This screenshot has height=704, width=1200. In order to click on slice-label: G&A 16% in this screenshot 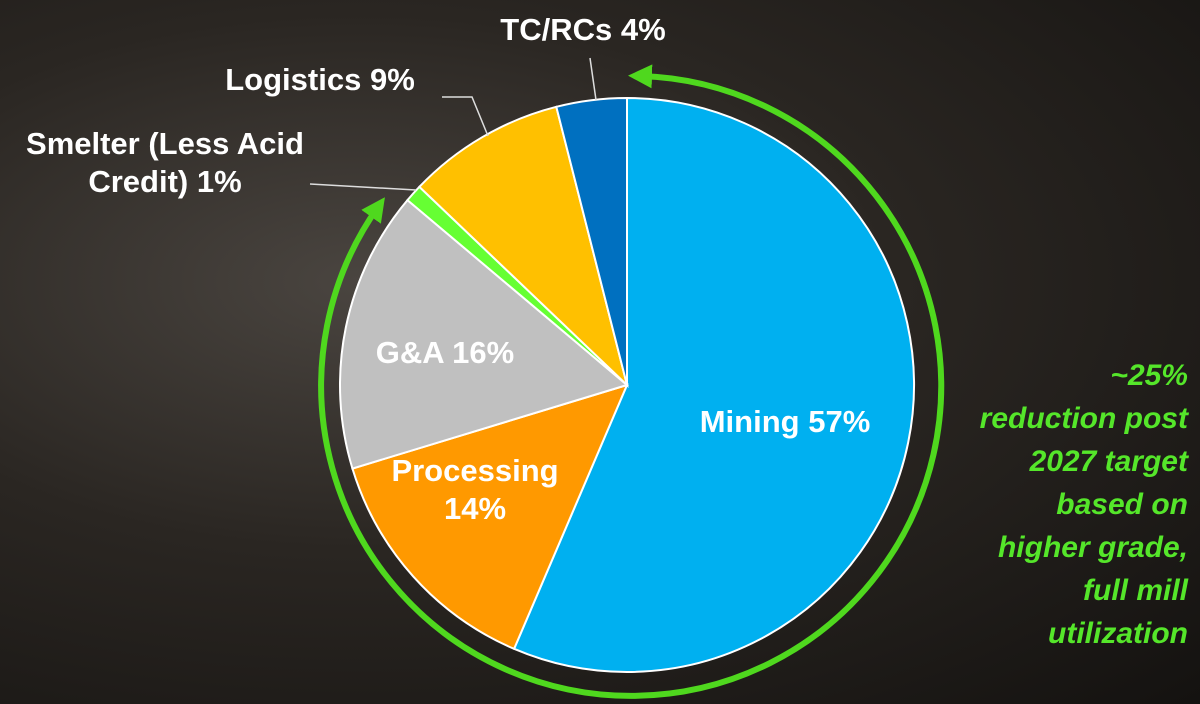, I will do `click(445, 353)`.